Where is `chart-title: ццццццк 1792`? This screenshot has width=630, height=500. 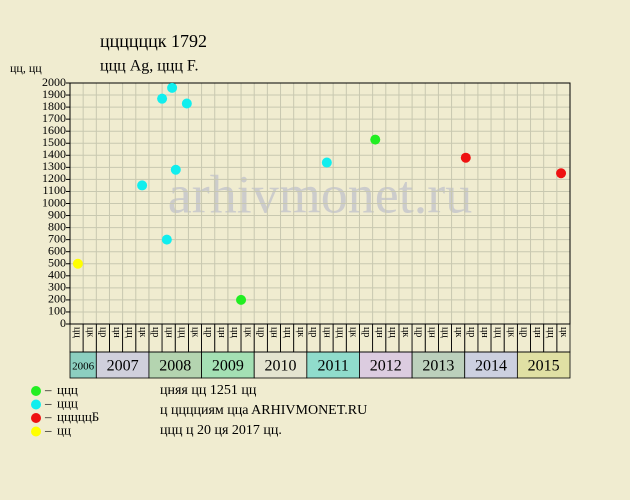 chart-title: ццццццк 1792 is located at coordinates (153, 41).